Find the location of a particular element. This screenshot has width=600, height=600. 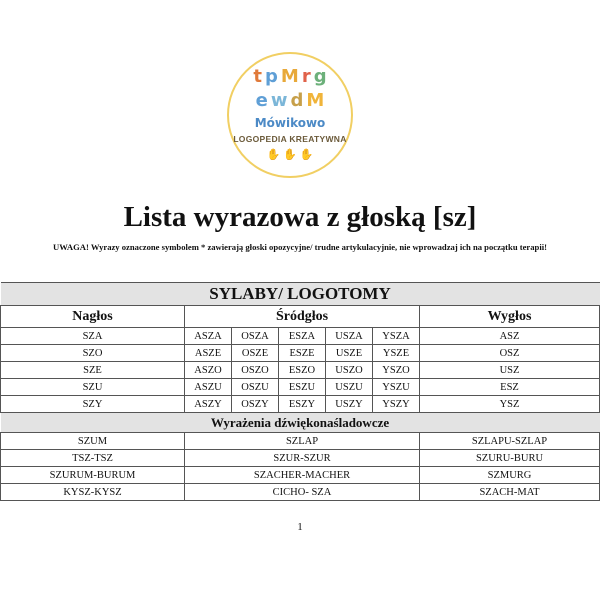

cell-srodglos: YSZA is located at coordinates (396, 336).